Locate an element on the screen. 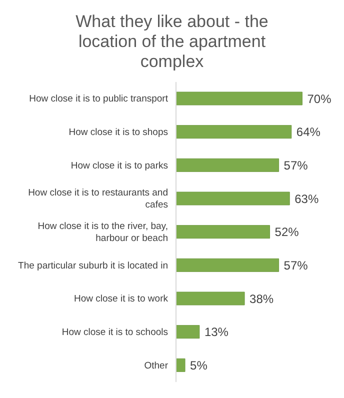 The height and width of the screenshot is (398, 344). y-tick-label: How close it is to shops is located at coordinates (118, 132).